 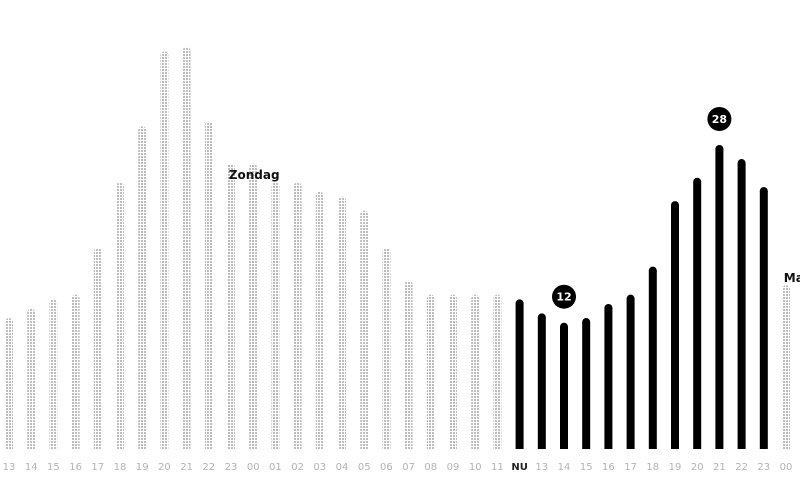 I want to click on tick-label: 01, so click(x=275, y=467).